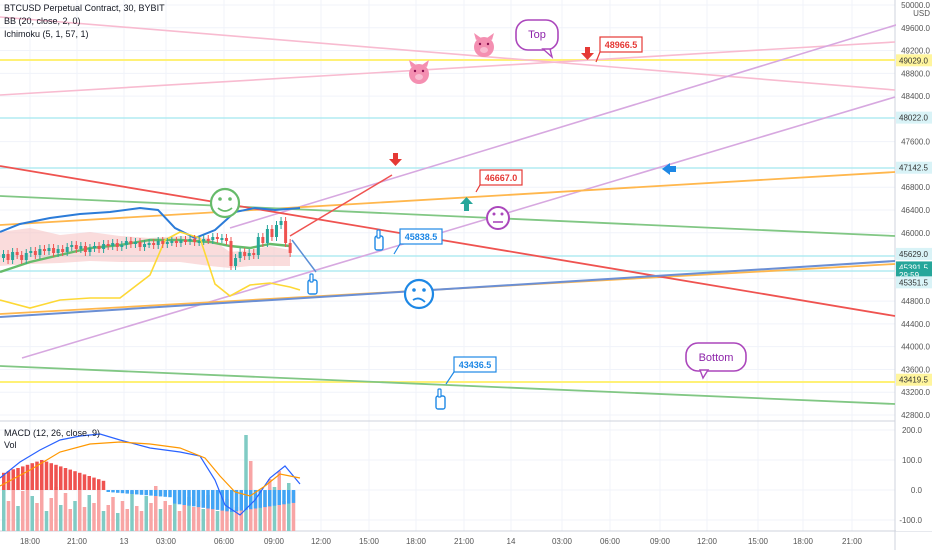  Describe the element at coordinates (42, 21) in the screenshot. I see `bb-indicator-label: BB (20, close, 2, 0)` at that location.